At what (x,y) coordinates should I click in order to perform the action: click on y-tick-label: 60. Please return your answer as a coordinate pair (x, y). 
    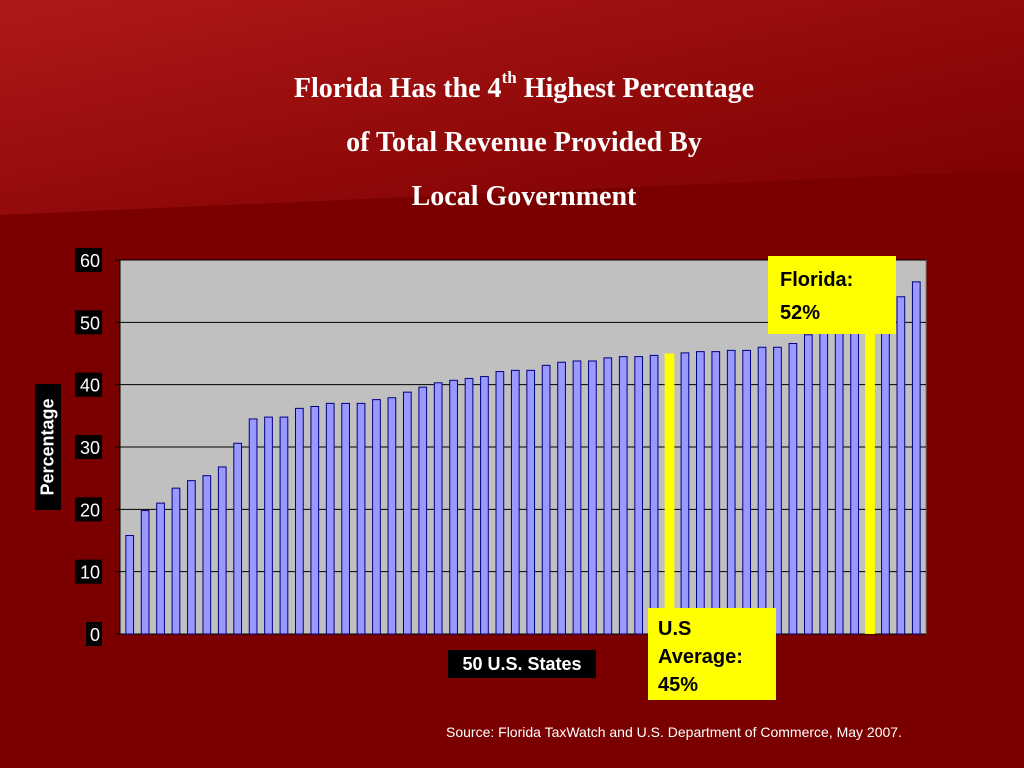
    Looking at the image, I should click on (90, 261).